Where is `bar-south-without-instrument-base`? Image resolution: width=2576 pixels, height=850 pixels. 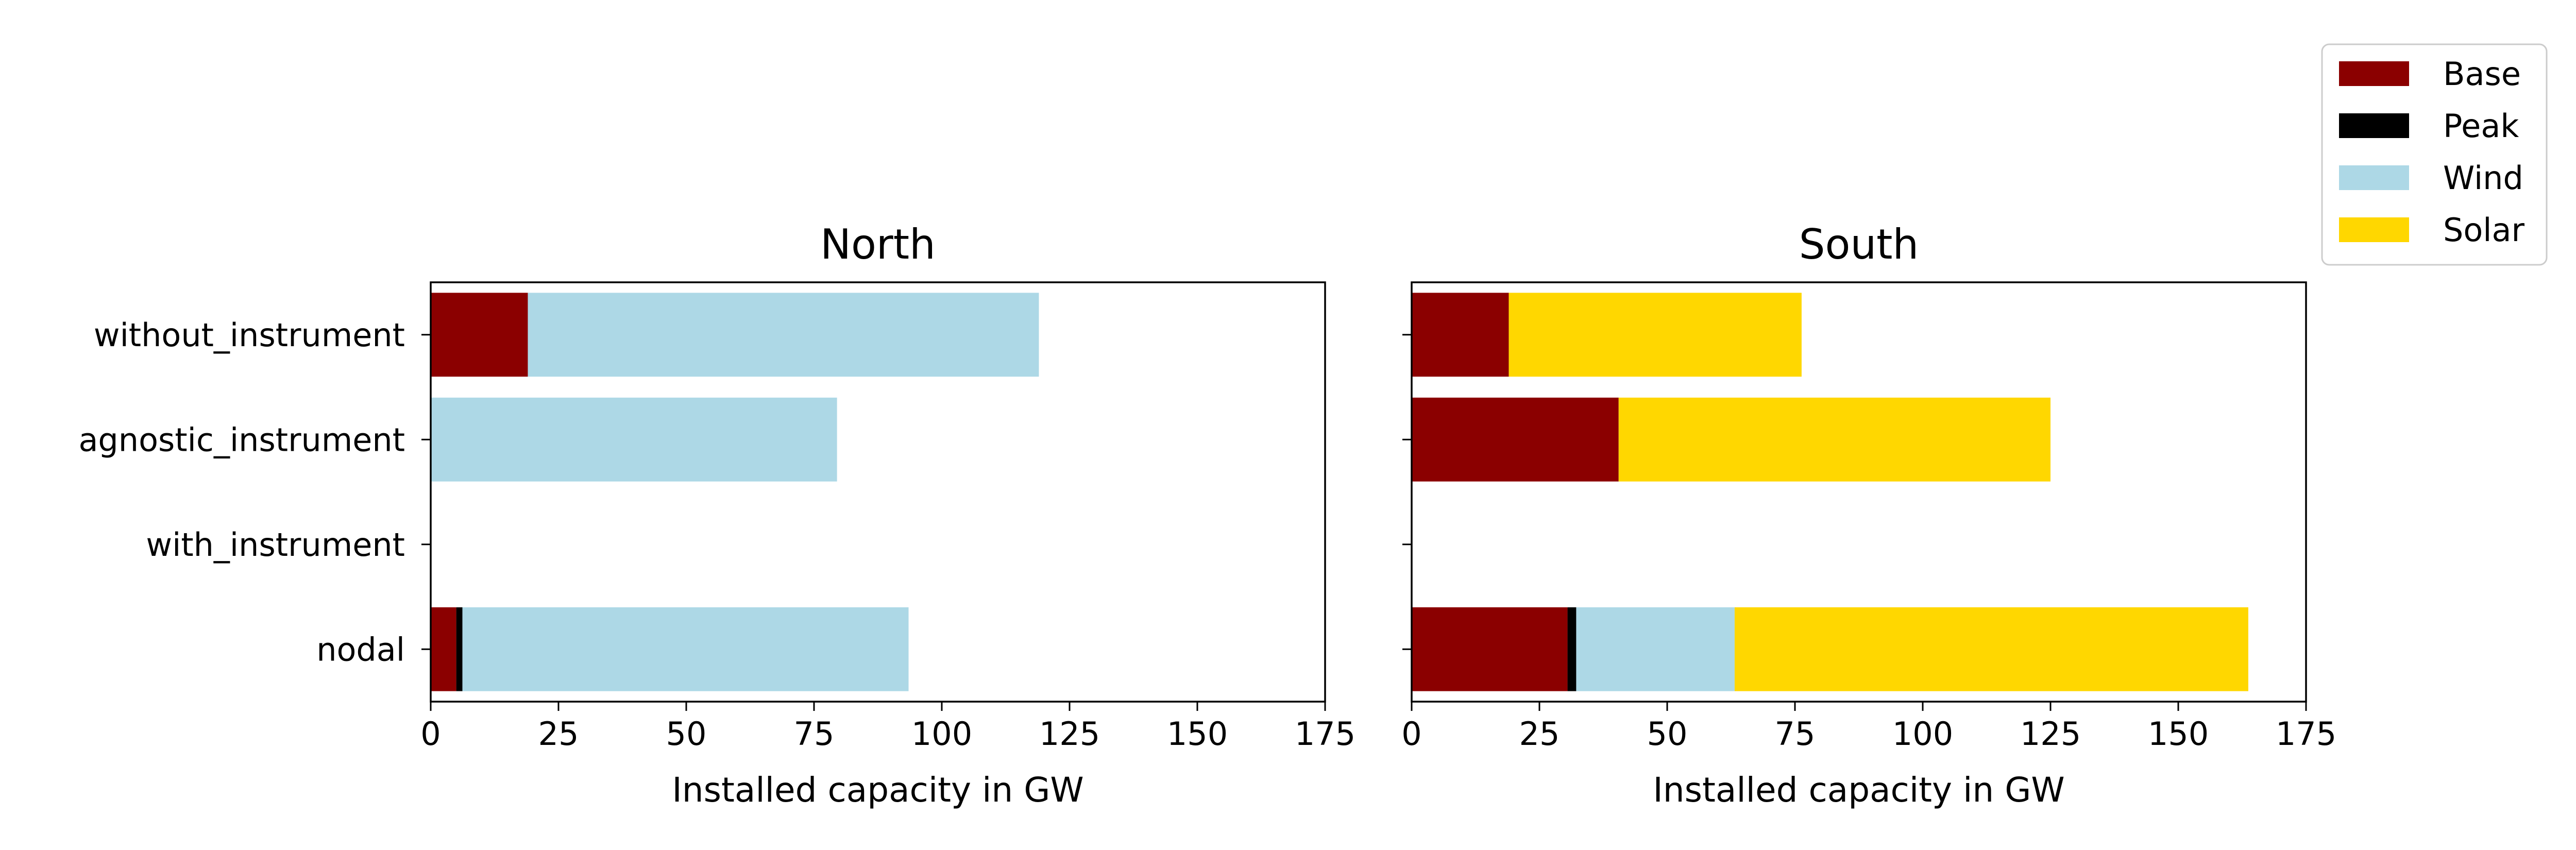
bar-south-without-instrument-base is located at coordinates (1460, 335).